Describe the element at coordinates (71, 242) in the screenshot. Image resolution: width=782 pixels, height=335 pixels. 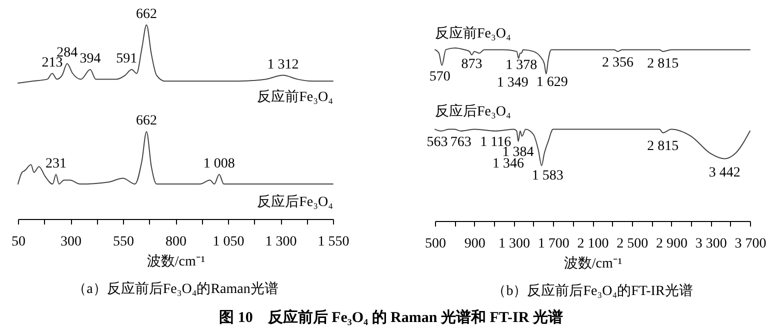
I see `x-tick-label: 300` at that location.